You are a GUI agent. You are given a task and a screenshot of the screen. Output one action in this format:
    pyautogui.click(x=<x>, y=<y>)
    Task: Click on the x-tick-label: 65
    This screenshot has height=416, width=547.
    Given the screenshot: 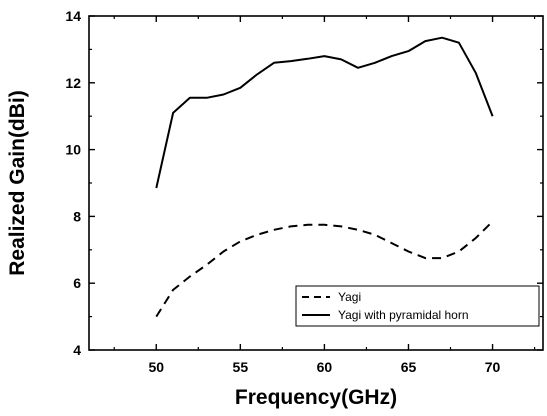 What is the action you would take?
    pyautogui.click(x=409, y=367)
    